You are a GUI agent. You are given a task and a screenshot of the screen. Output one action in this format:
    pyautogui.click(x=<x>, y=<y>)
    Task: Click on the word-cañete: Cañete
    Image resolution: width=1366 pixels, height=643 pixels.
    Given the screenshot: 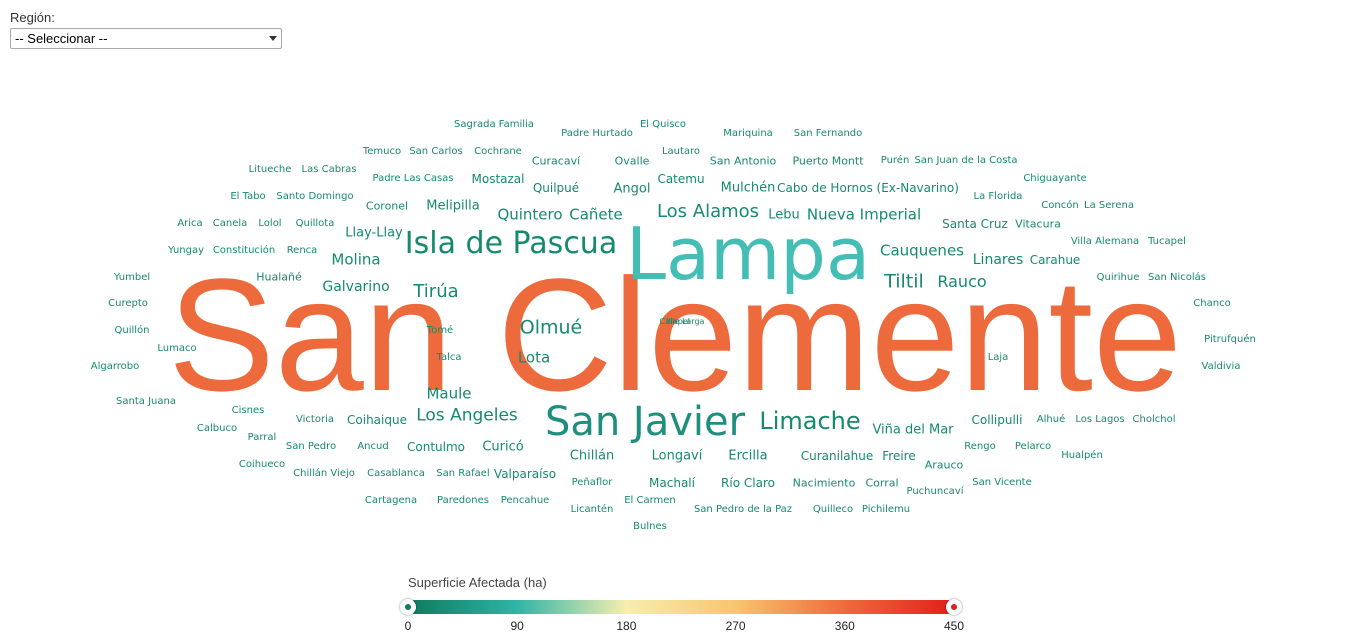 What is the action you would take?
    pyautogui.click(x=596, y=214)
    